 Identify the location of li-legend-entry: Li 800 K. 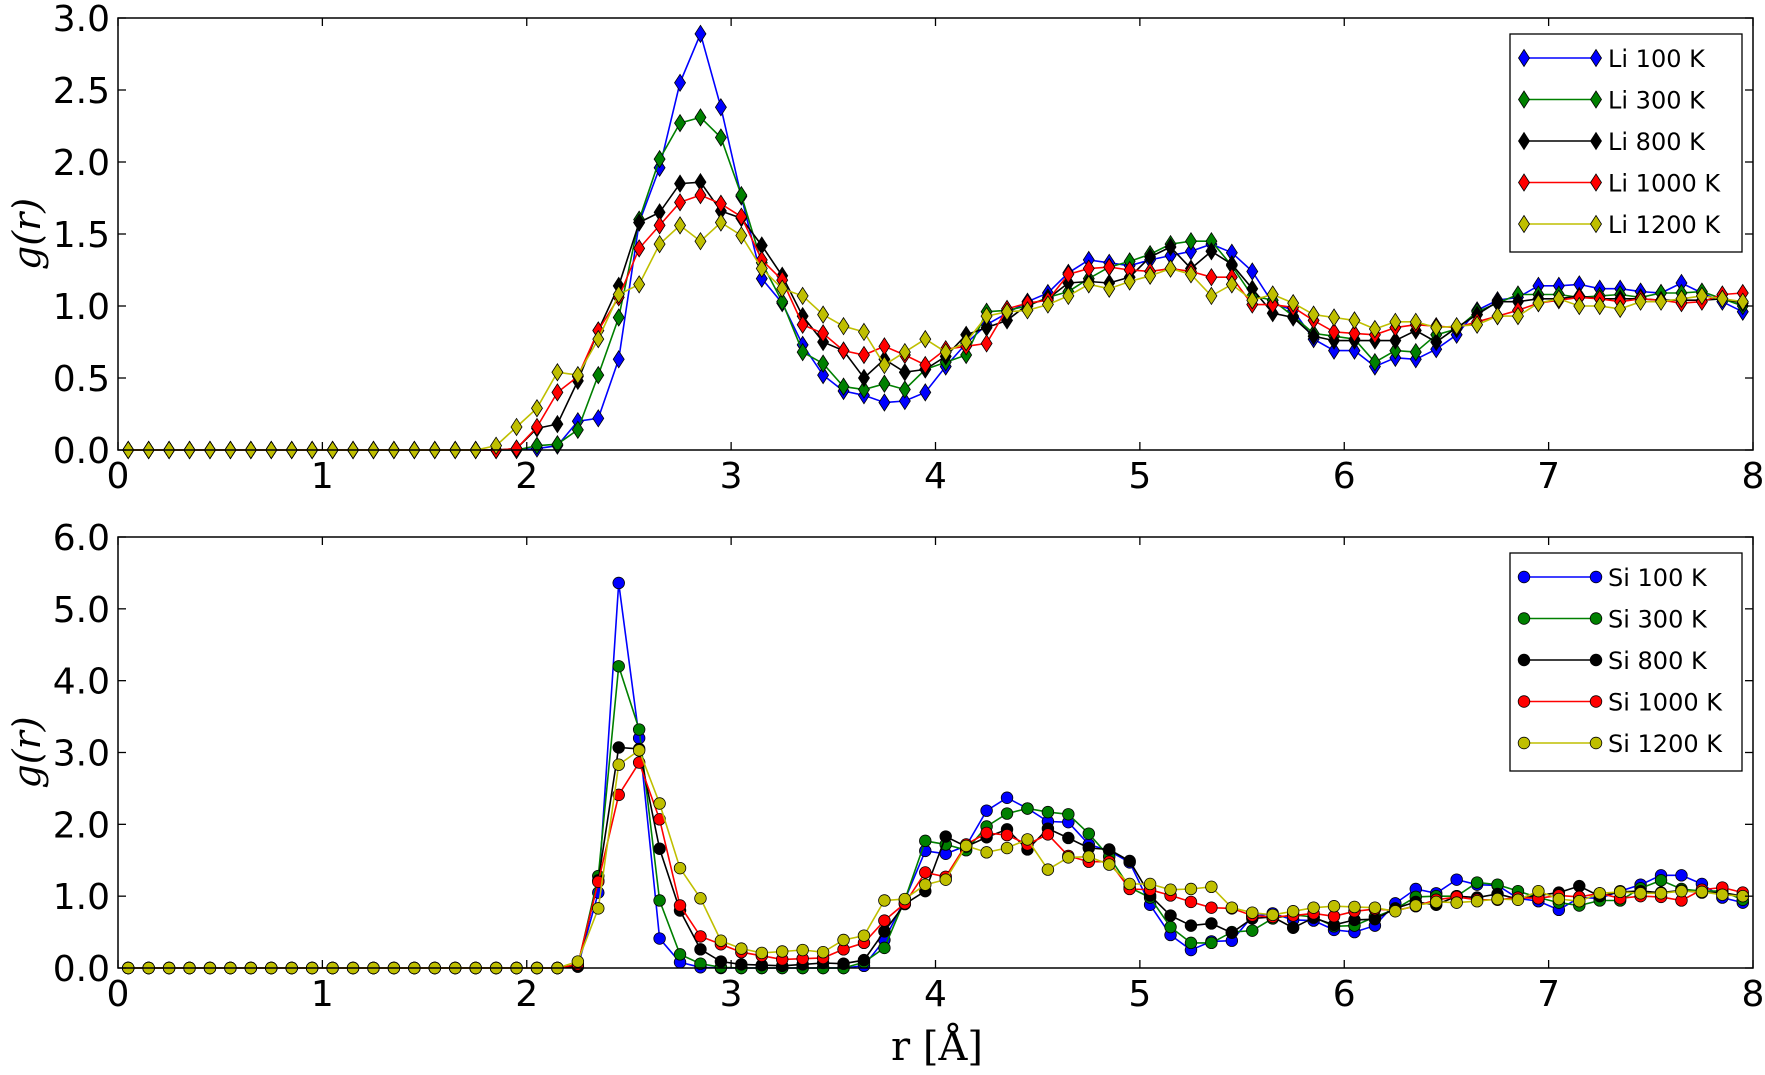
(1612, 142).